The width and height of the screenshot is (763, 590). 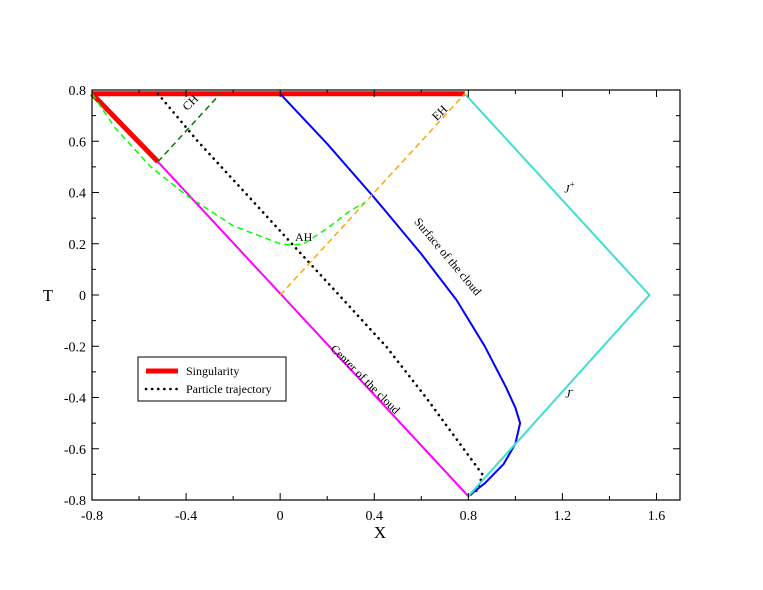 I want to click on x-tick-label: 0.8, so click(x=469, y=516).